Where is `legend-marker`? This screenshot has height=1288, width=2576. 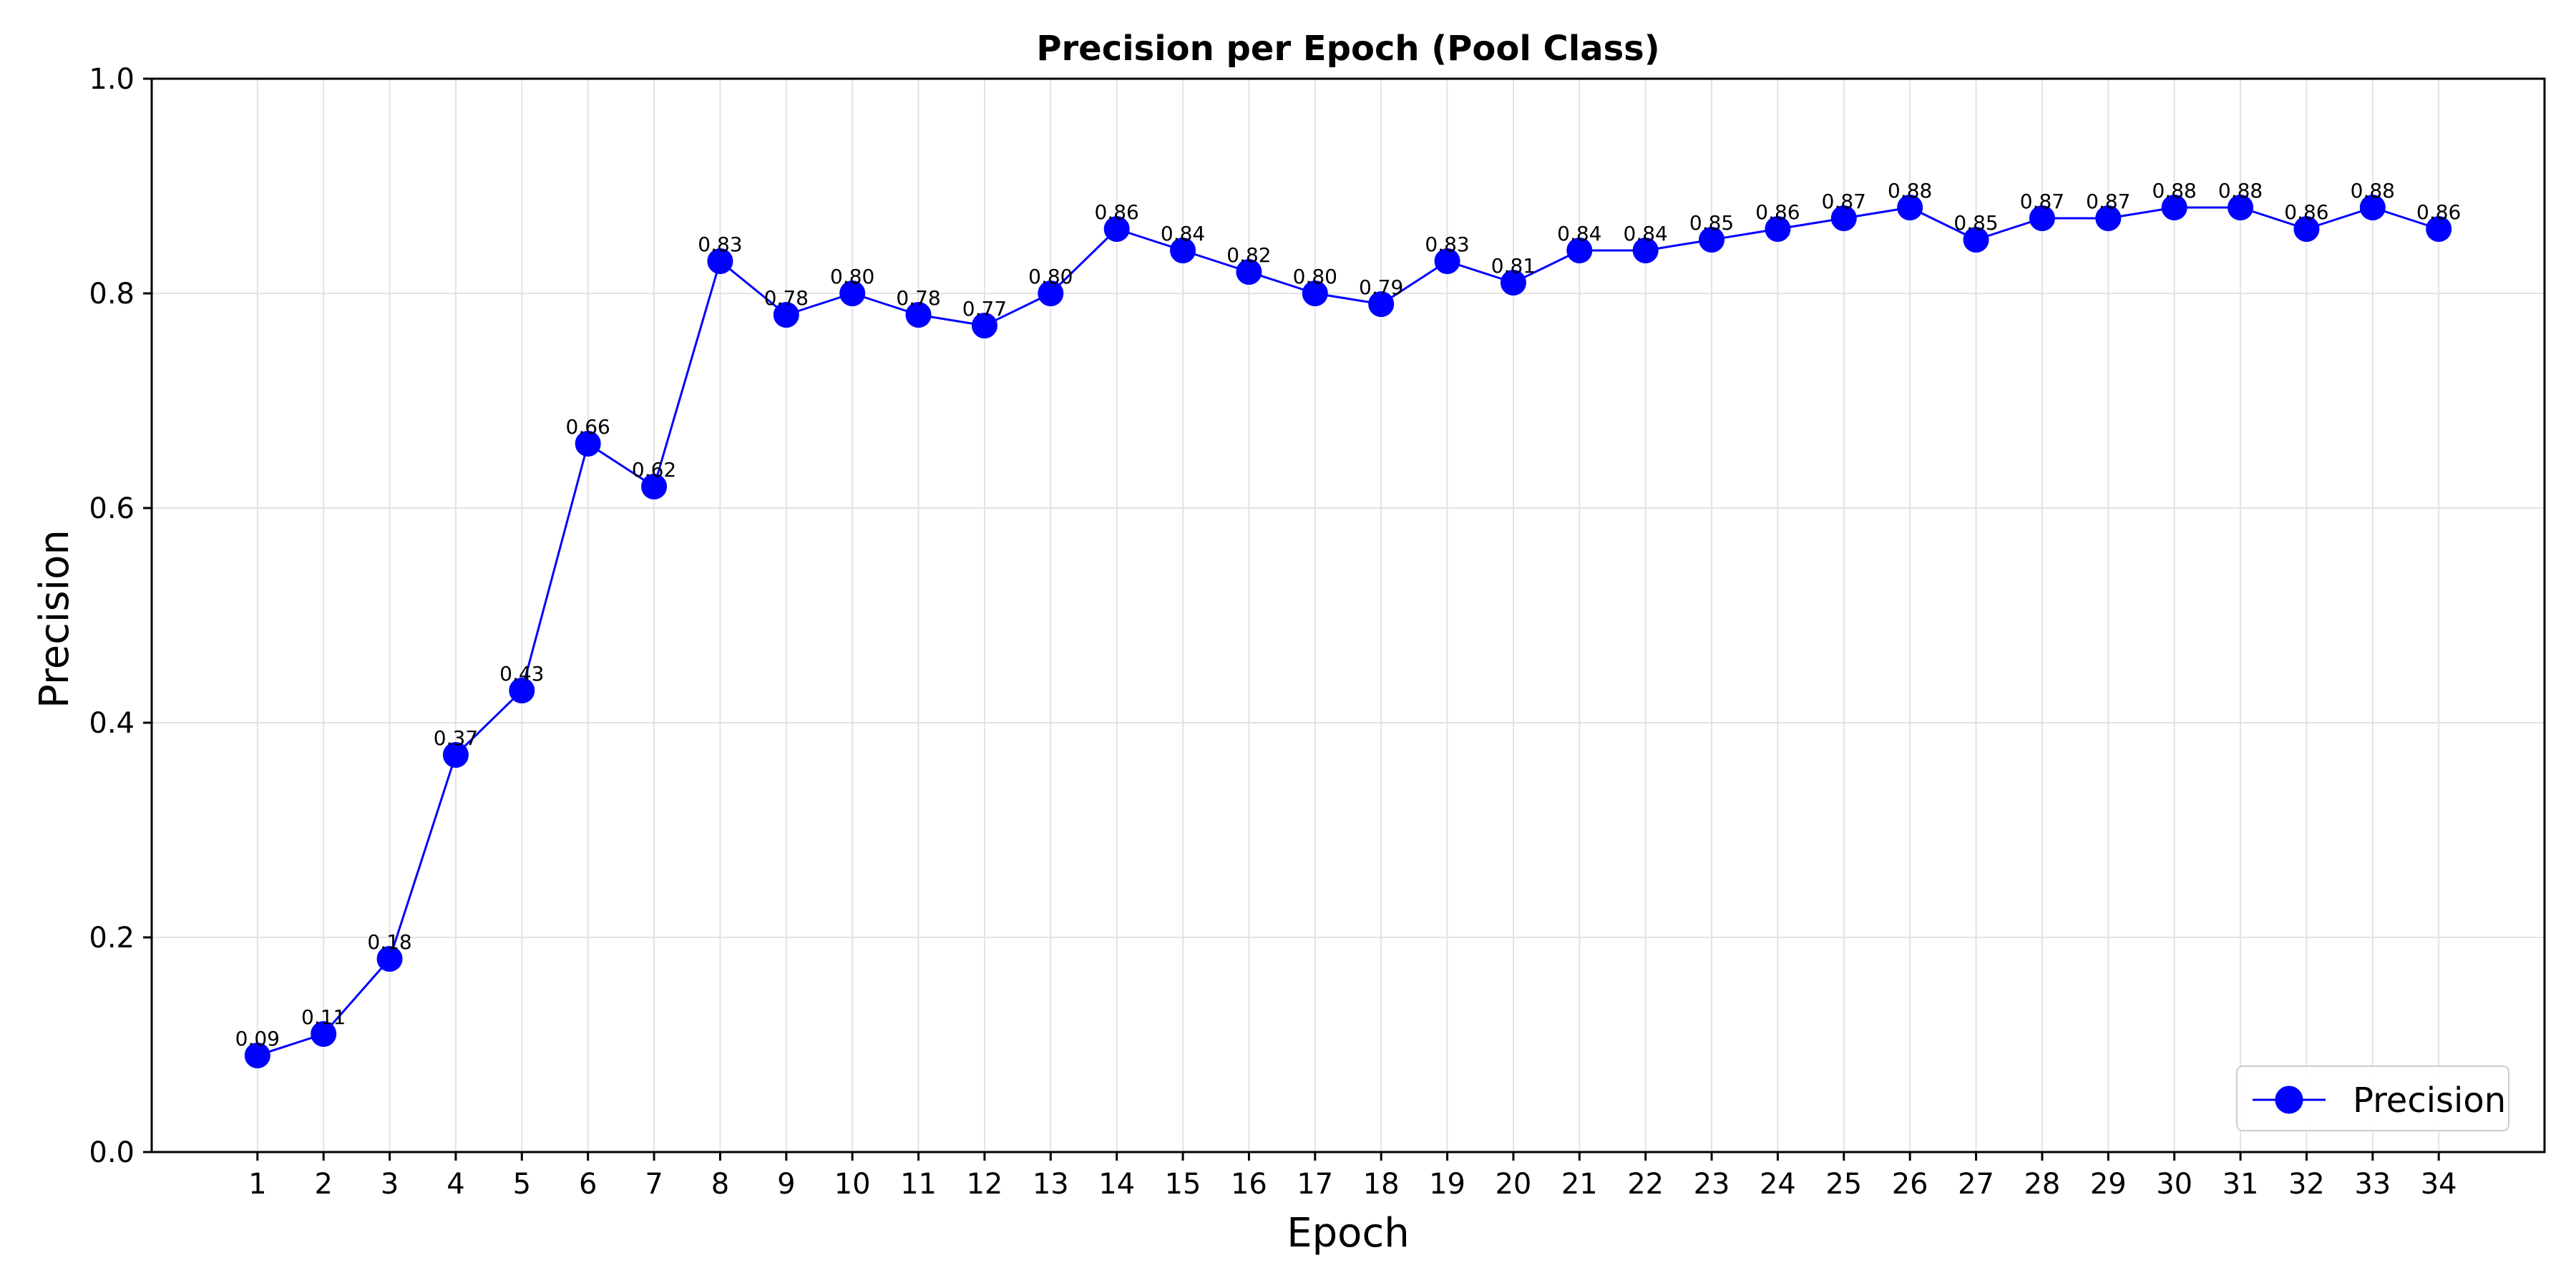
legend-marker is located at coordinates (2289, 1099).